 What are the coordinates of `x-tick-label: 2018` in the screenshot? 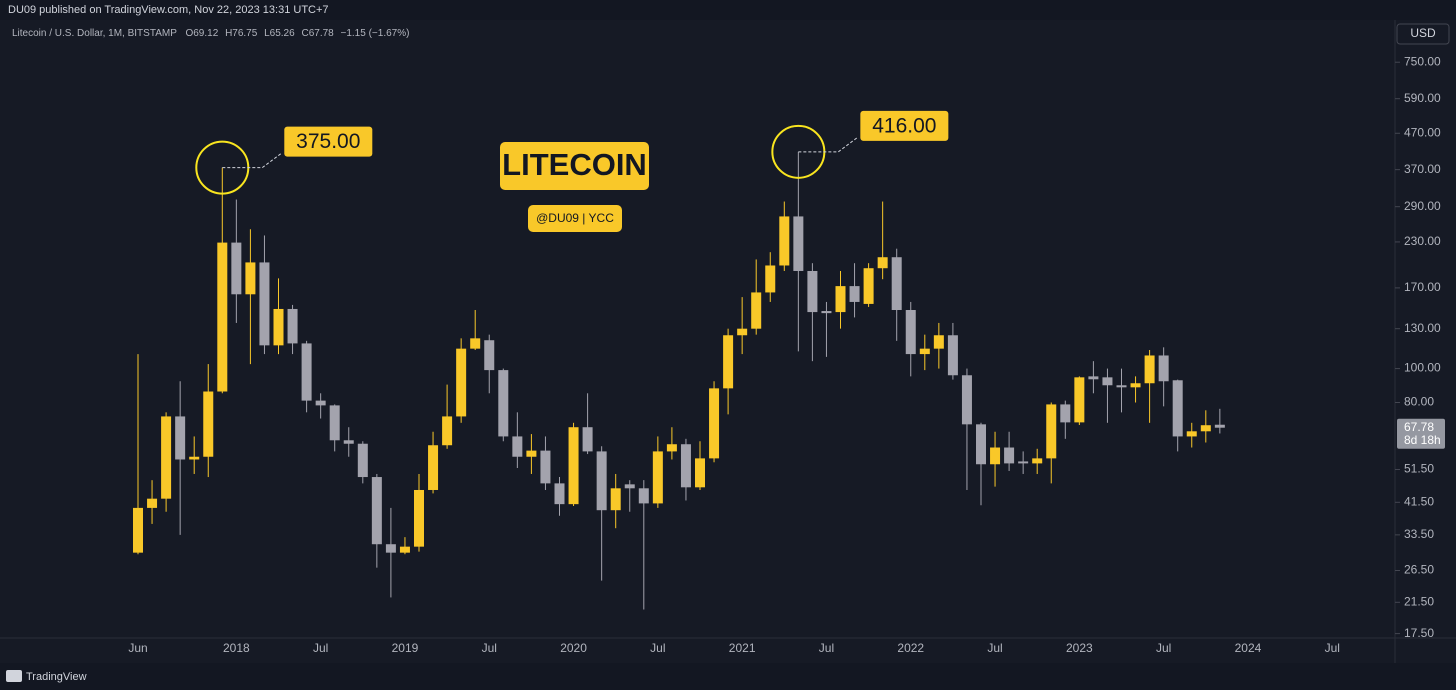 It's located at (236, 648).